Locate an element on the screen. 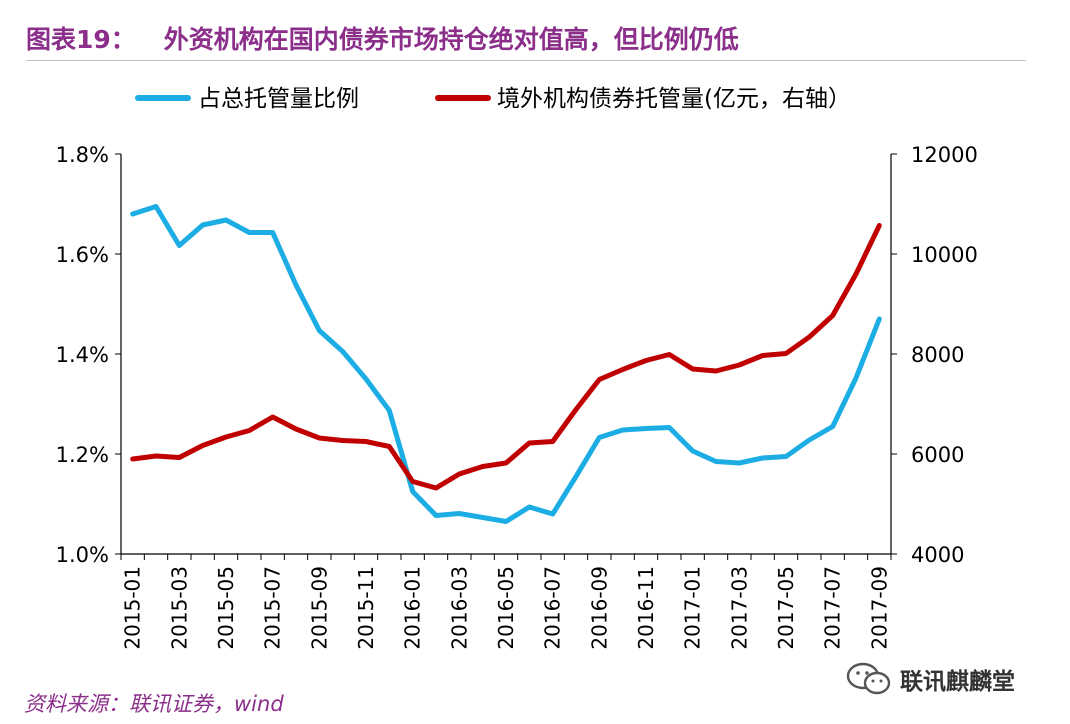  legend-label-ratio: 占总托管量比例 is located at coordinates (278, 99).